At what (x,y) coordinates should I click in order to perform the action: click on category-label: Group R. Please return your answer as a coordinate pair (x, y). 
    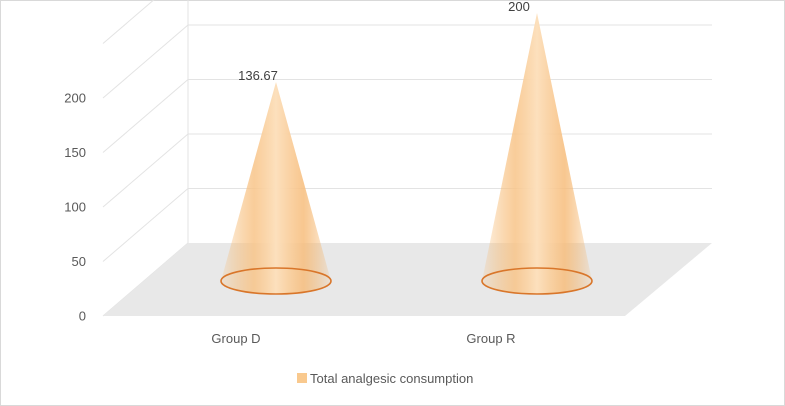
    Looking at the image, I should click on (490, 338).